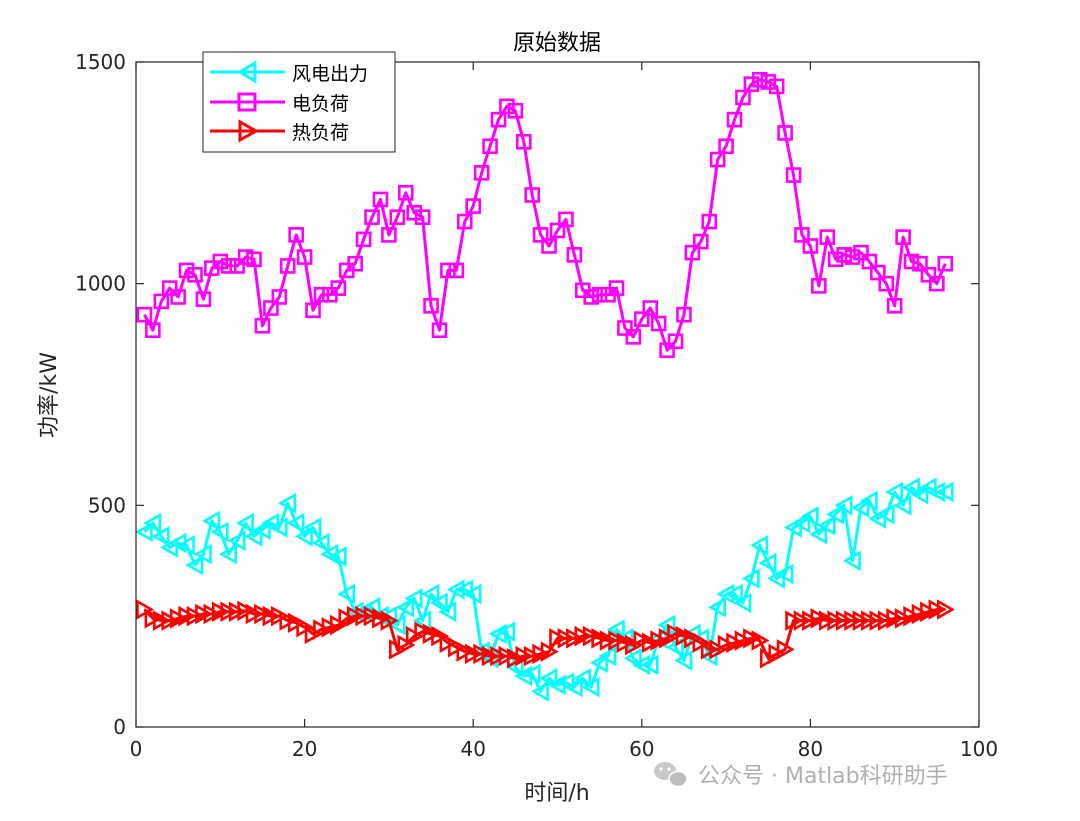 The image size is (1080, 821). What do you see at coordinates (671, 775) in the screenshot?
I see `wechat-icon` at bounding box center [671, 775].